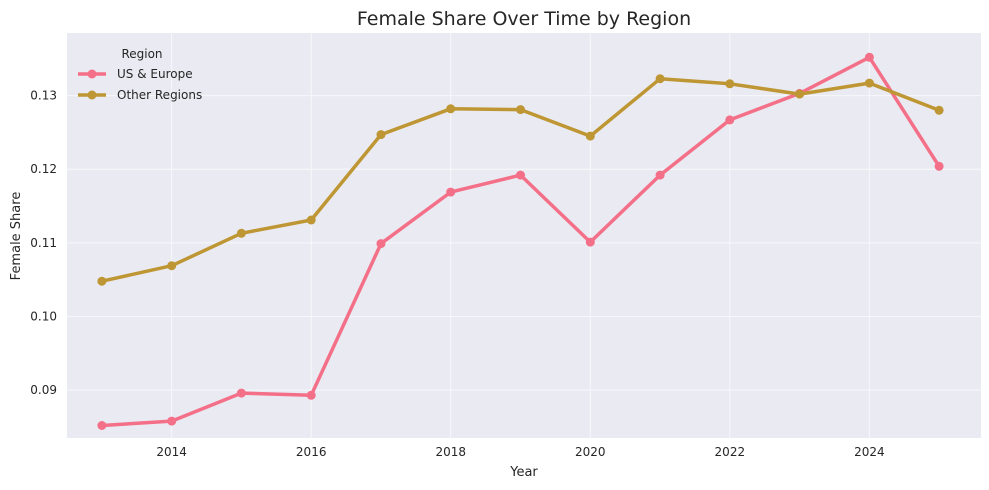  I want to click on legend-title: Region, so click(141, 54).